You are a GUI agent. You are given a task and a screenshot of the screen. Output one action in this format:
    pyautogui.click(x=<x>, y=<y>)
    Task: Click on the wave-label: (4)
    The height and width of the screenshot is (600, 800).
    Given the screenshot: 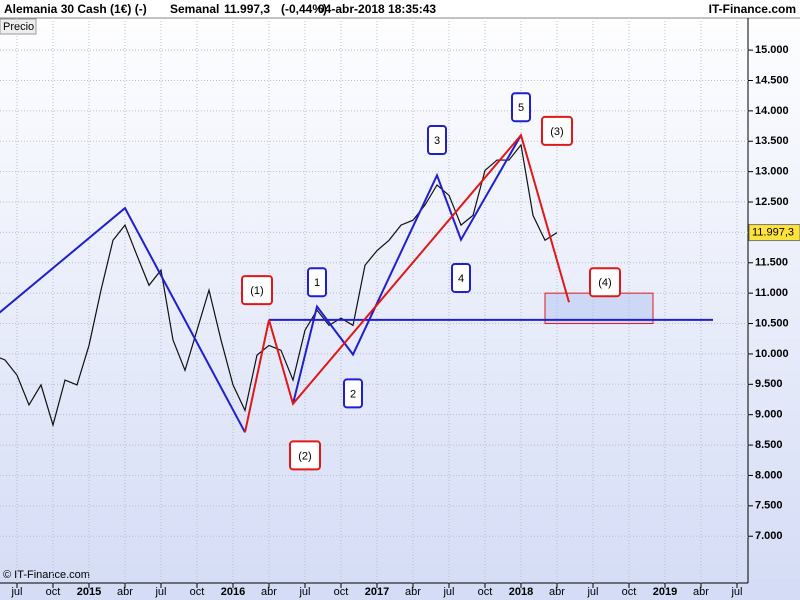 What is the action you would take?
    pyautogui.click(x=604, y=283)
    